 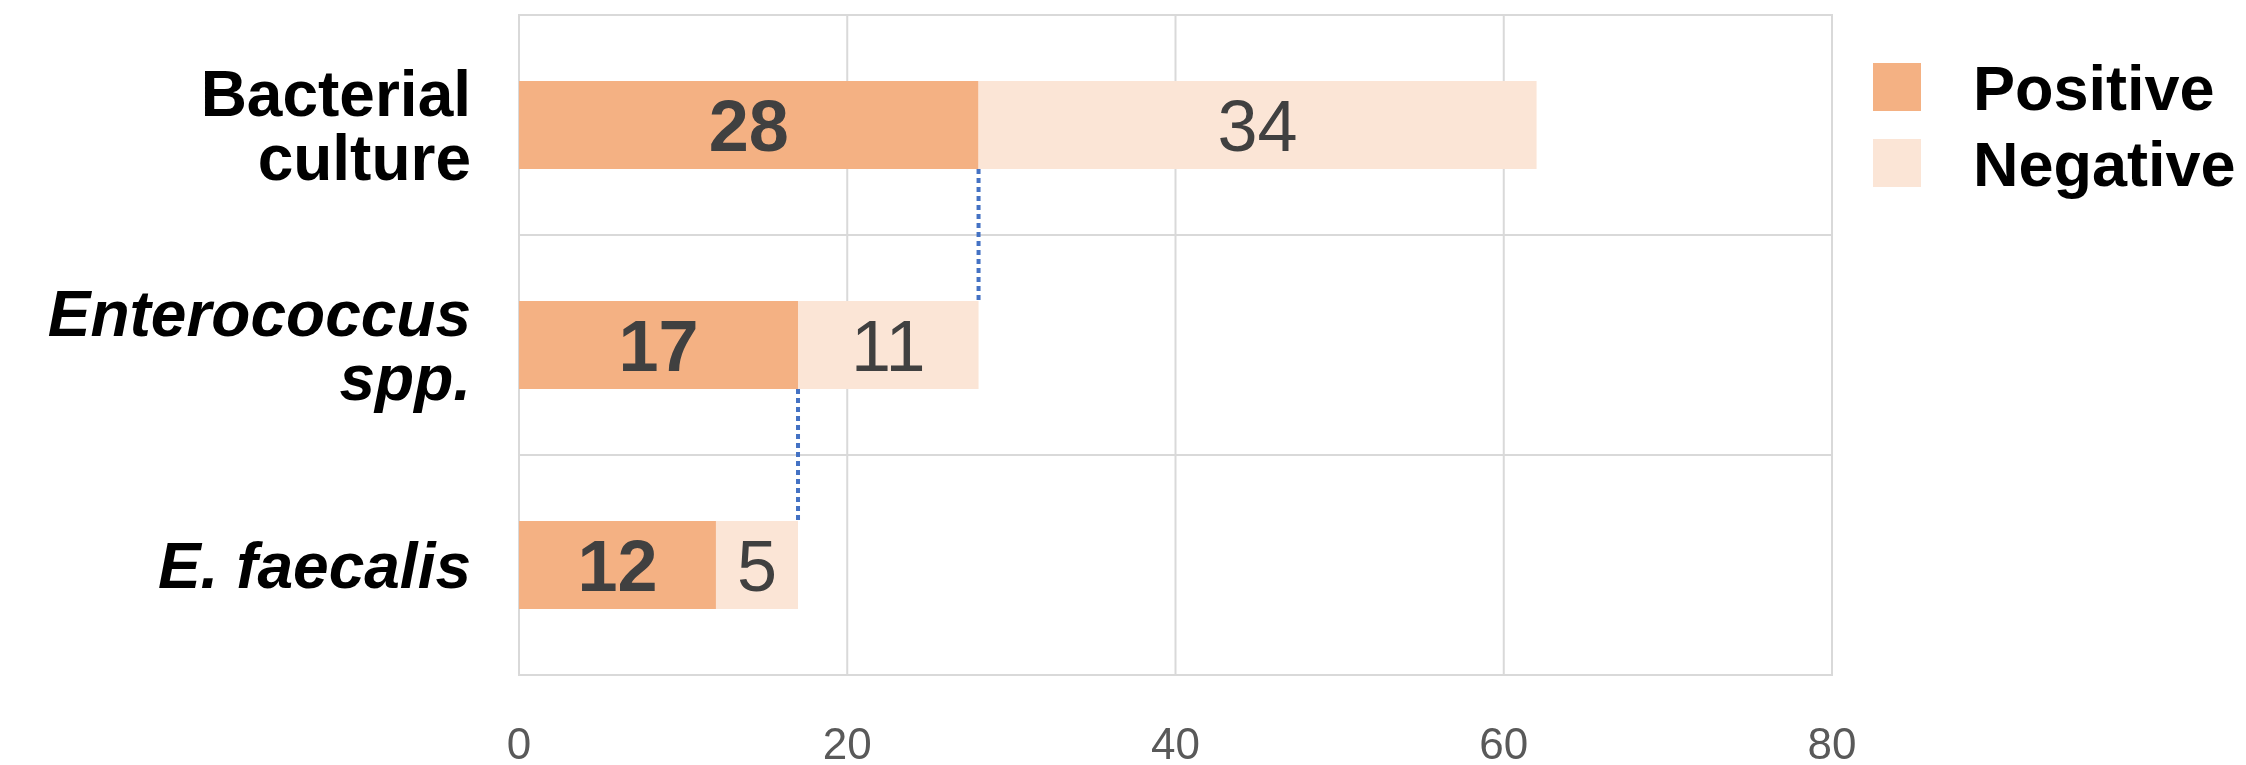 What do you see at coordinates (1504, 742) in the screenshot?
I see `x-tick-label: 60` at bounding box center [1504, 742].